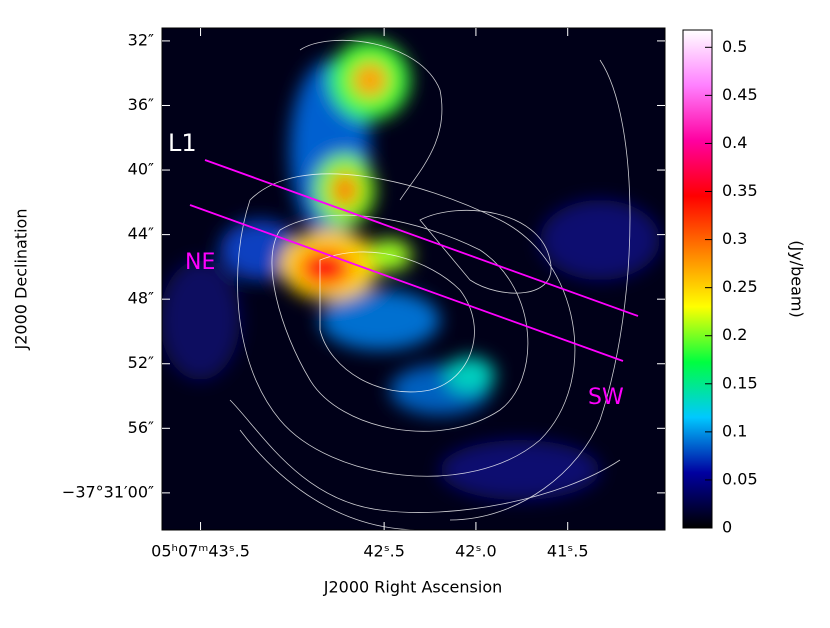 The image size is (830, 628). Describe the element at coordinates (141, 169) in the screenshot. I see `y-tick-label: 40″` at that location.